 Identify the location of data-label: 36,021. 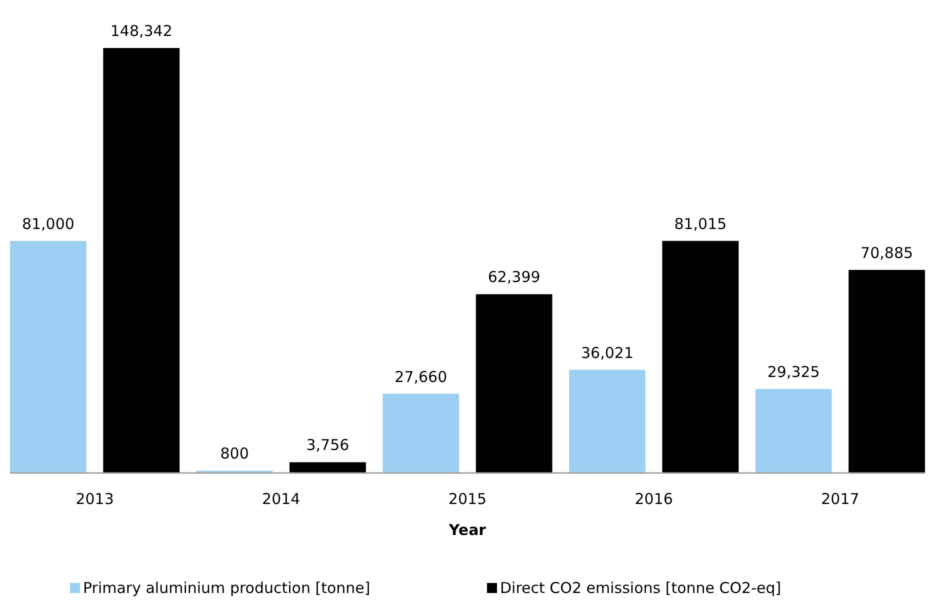
(607, 353).